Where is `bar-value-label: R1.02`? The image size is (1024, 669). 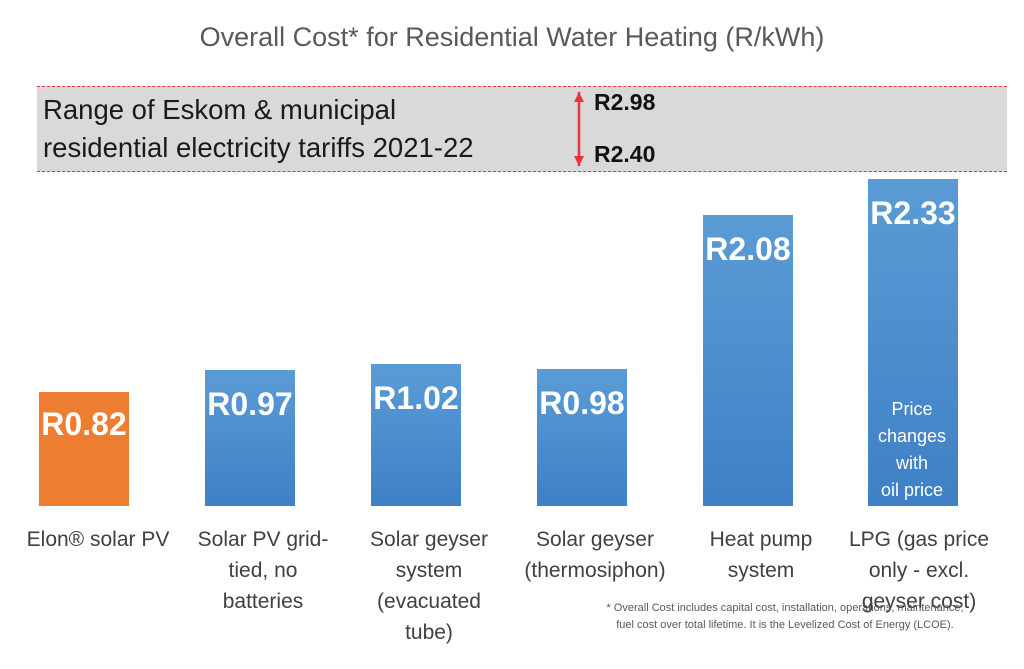 bar-value-label: R1.02 is located at coordinates (416, 398).